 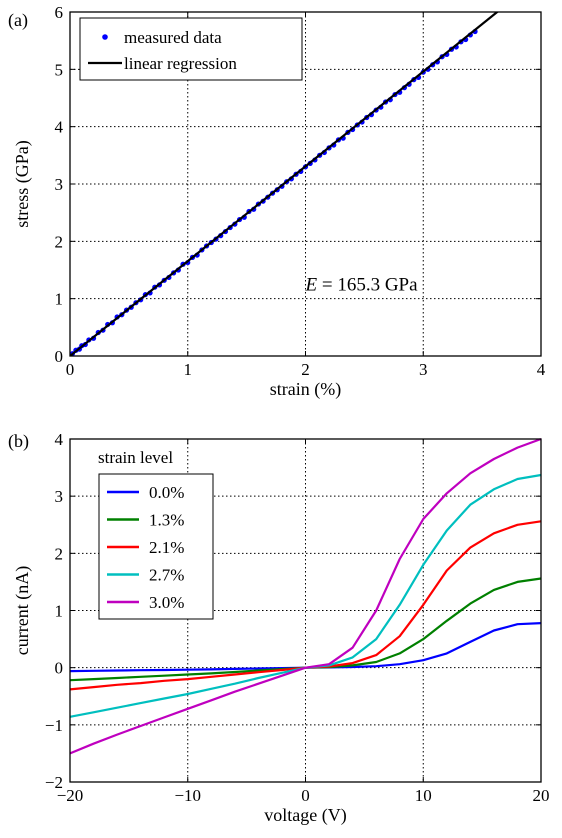 What do you see at coordinates (105, 37) in the screenshot?
I see `legend-marker-measured` at bounding box center [105, 37].